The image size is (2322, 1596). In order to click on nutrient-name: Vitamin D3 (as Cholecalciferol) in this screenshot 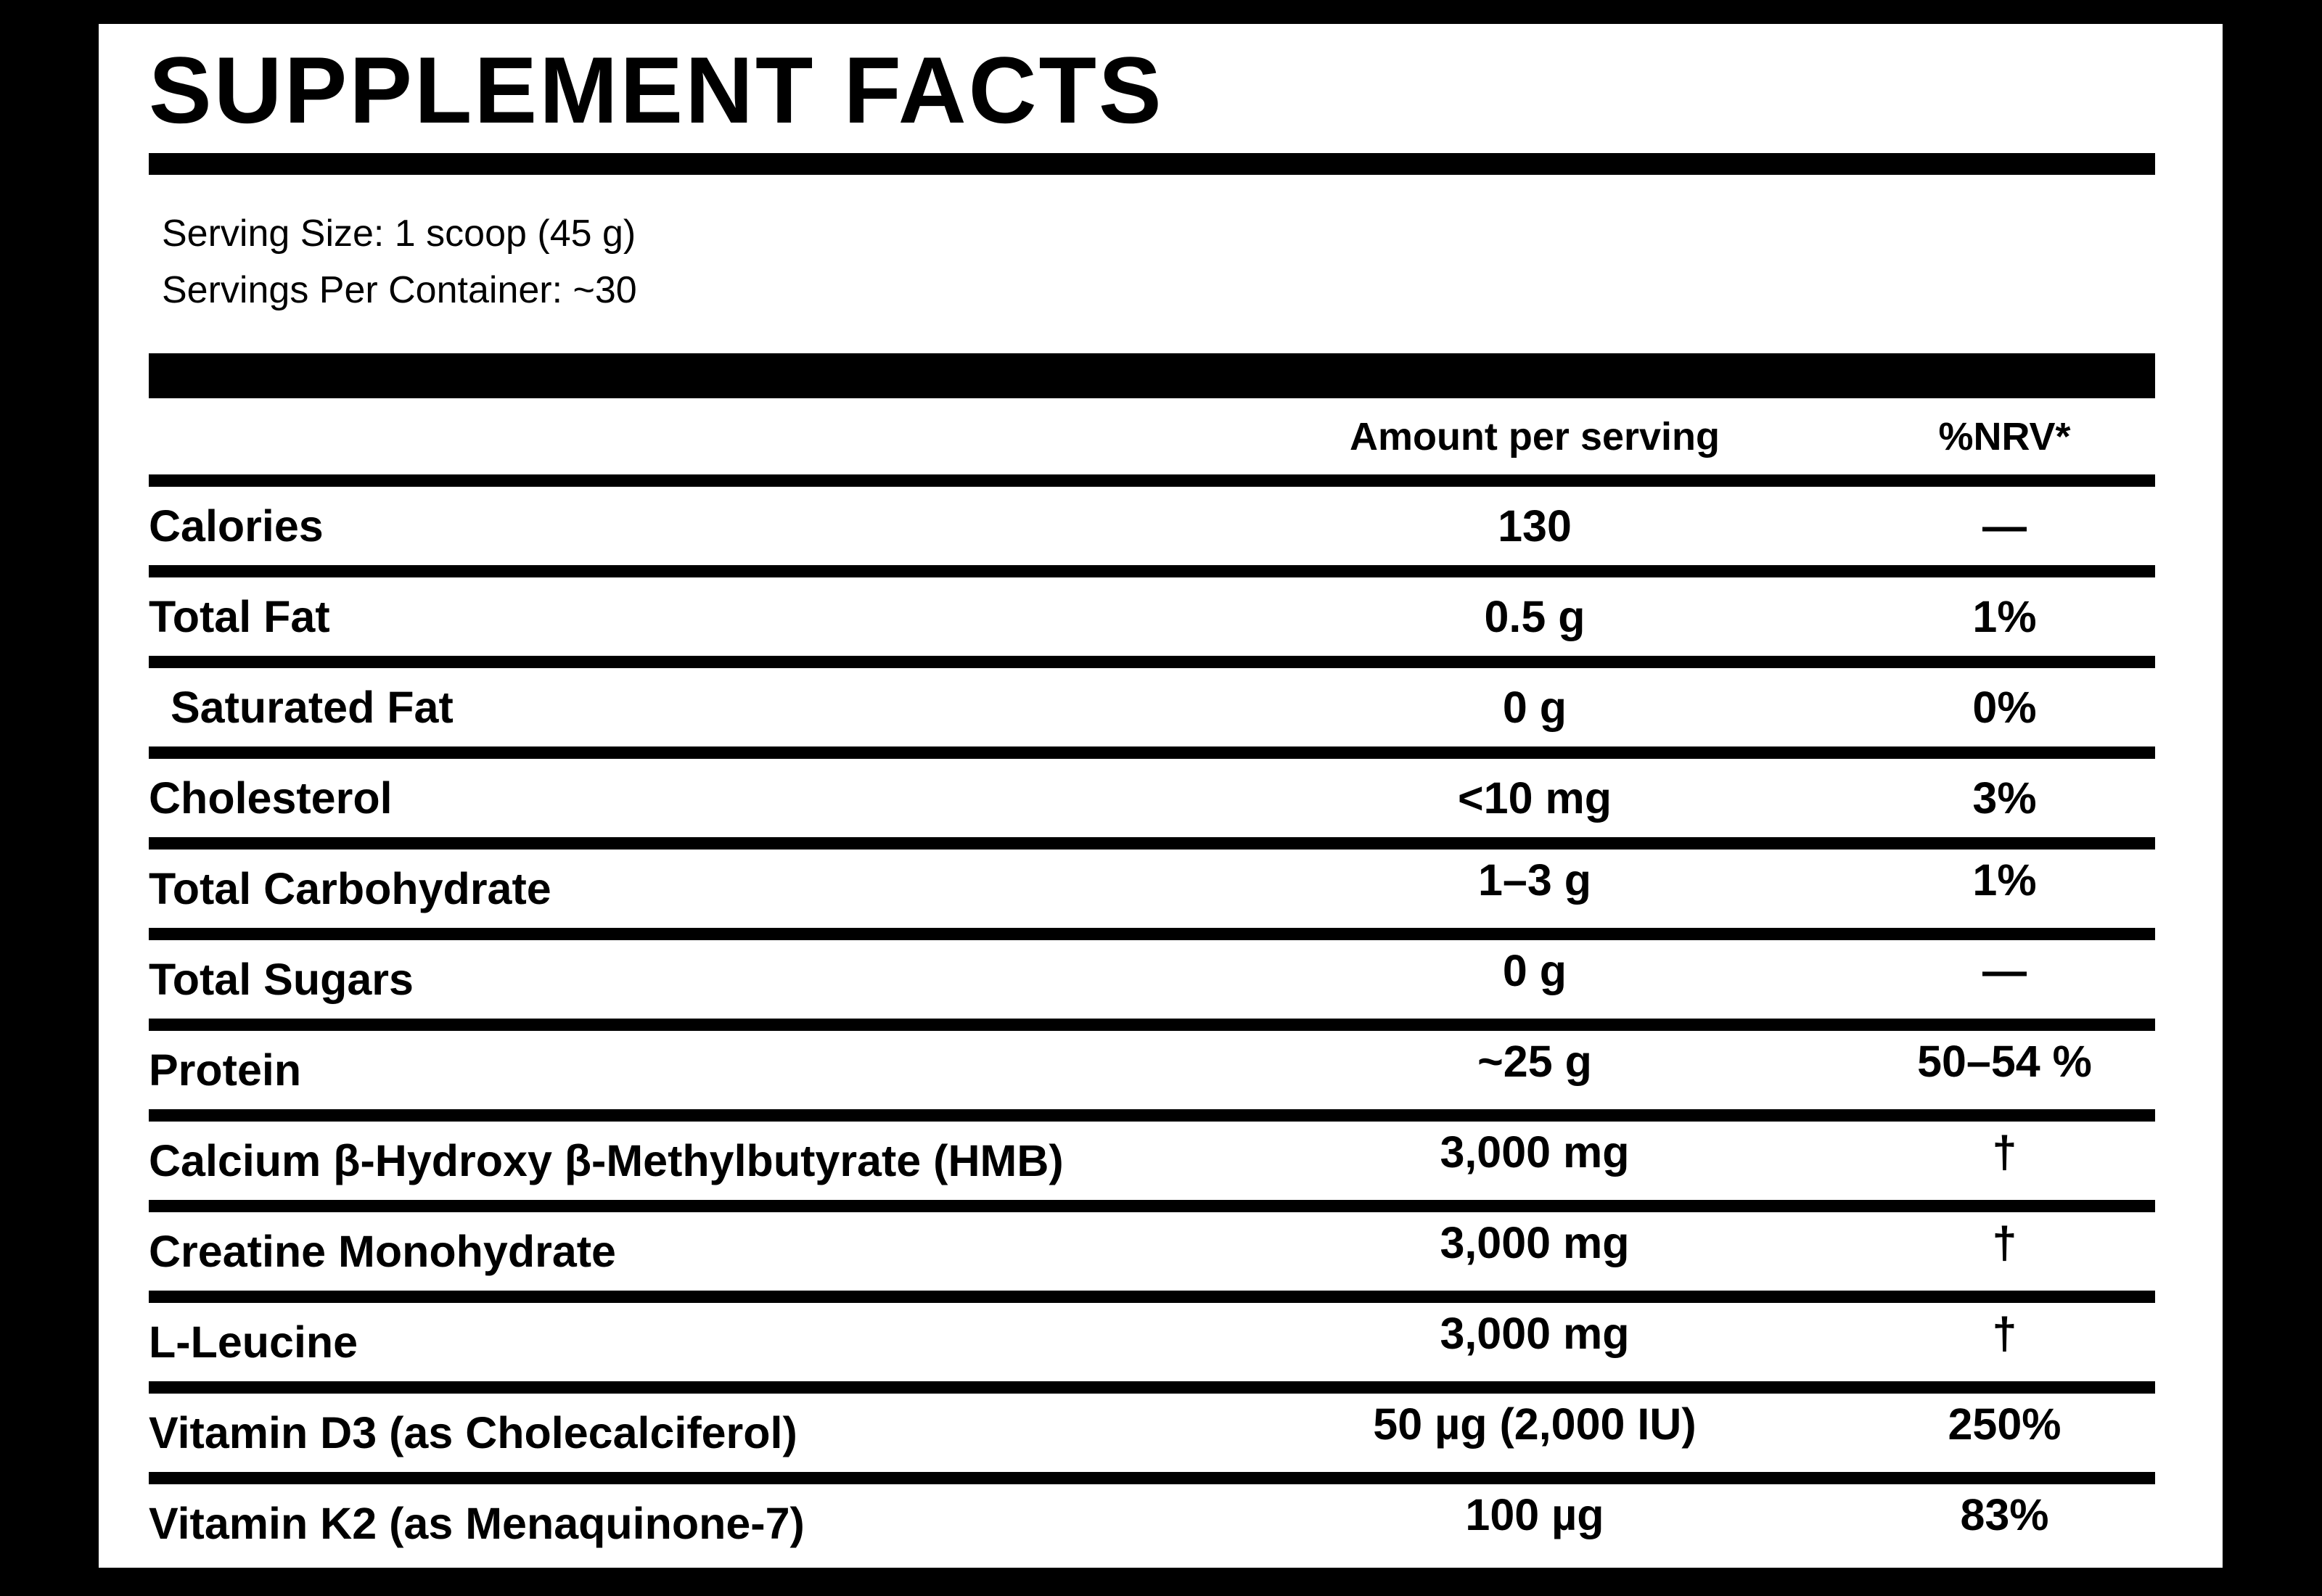, I will do `click(473, 1432)`.